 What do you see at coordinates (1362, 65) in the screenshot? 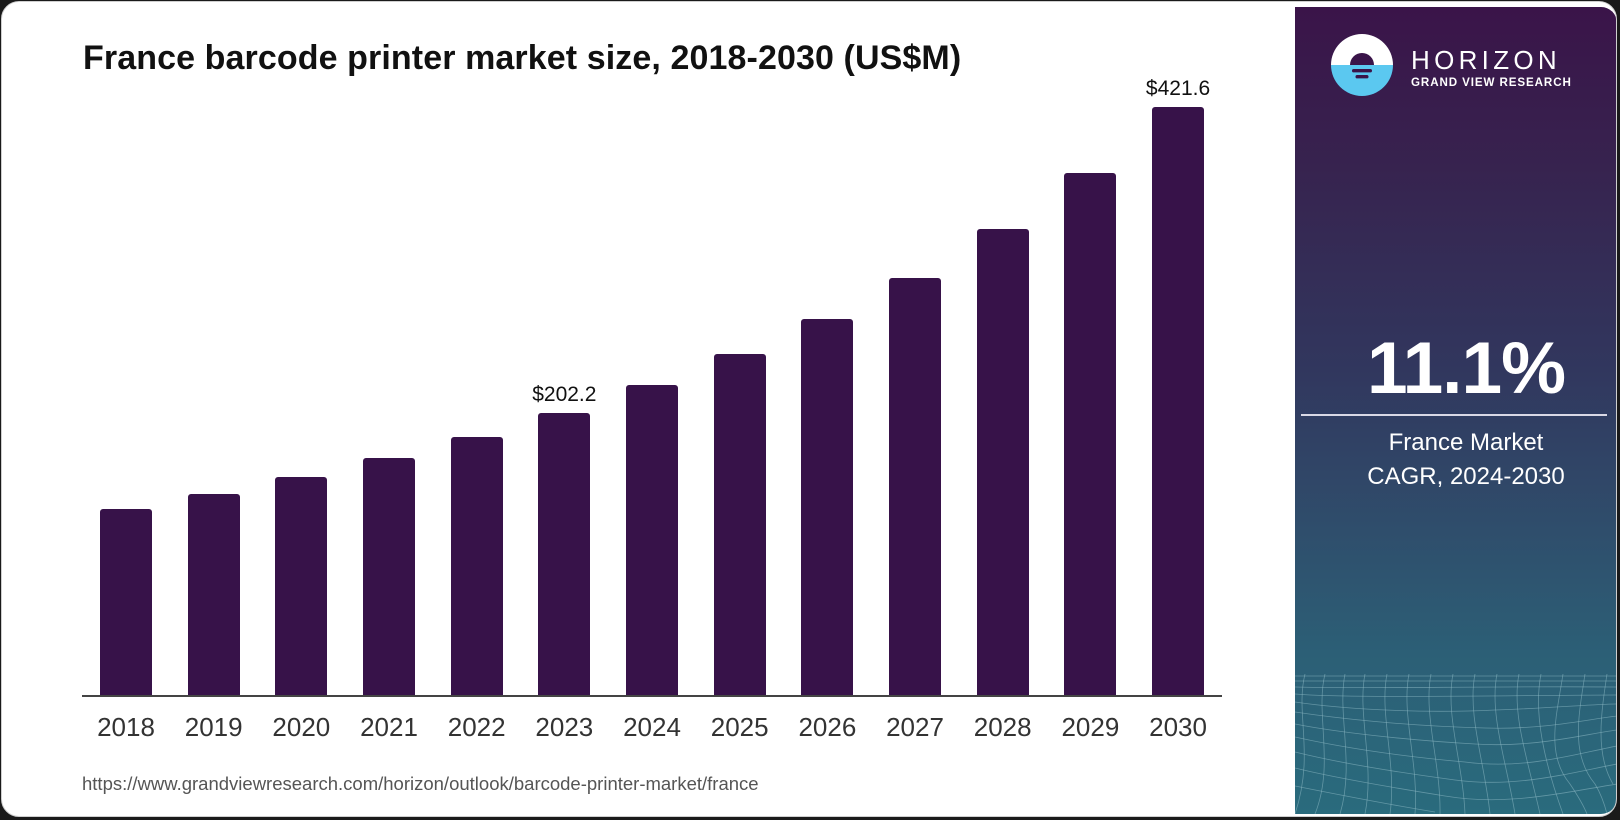
I see `horizon-logo-icon` at bounding box center [1362, 65].